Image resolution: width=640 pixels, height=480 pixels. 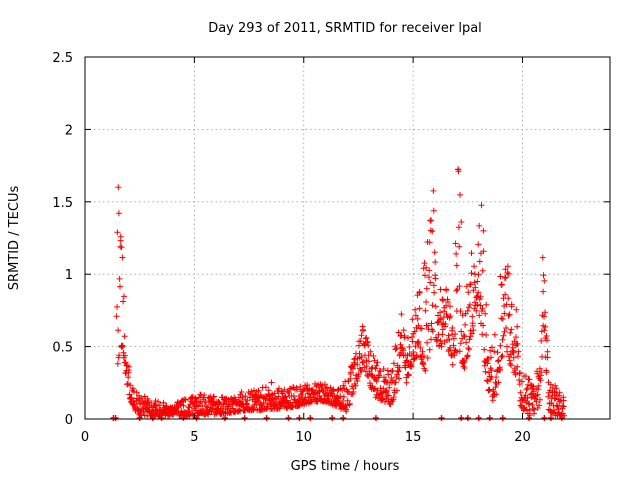 I want to click on y-tick-label: 1, so click(x=69, y=275).